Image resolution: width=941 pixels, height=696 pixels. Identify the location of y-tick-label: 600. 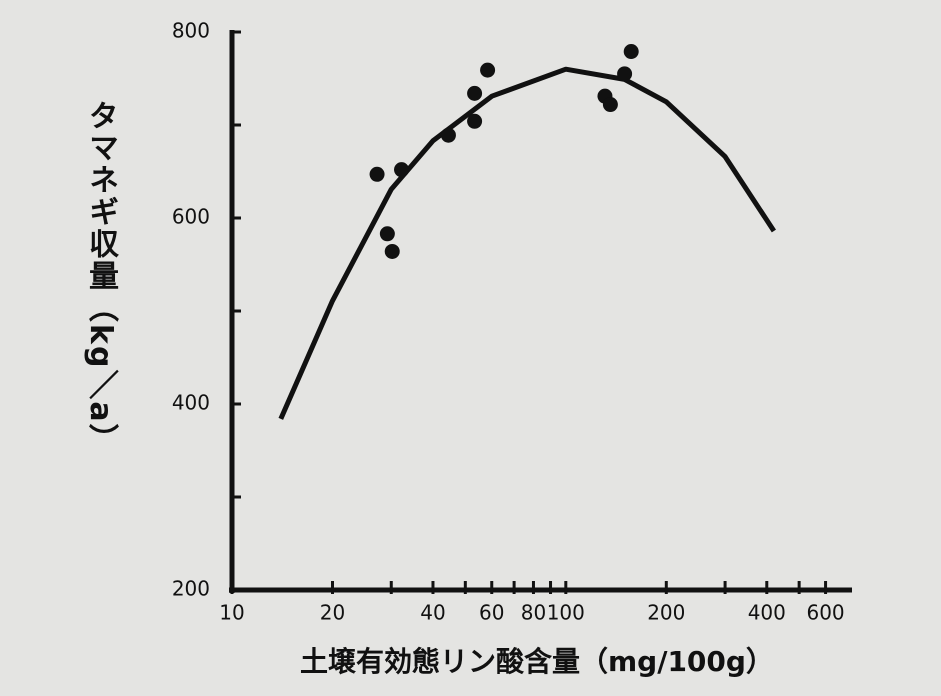
(191, 217).